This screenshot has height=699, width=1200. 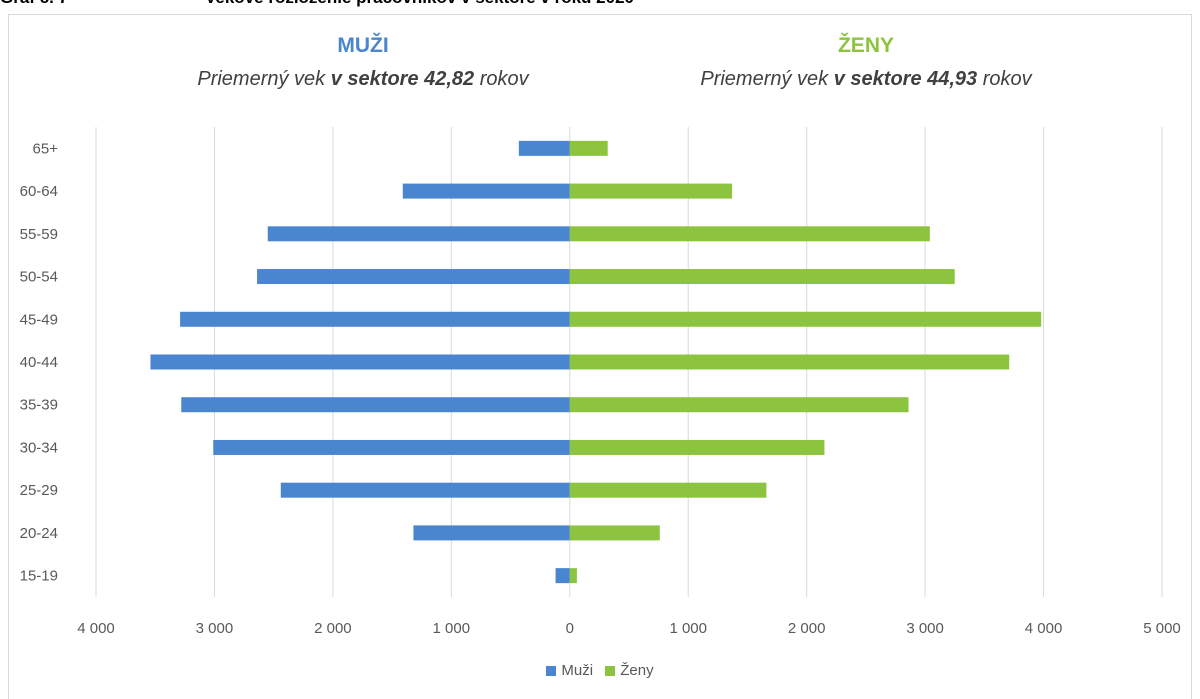 I want to click on legend-label-women: Ženy, so click(x=637, y=670).